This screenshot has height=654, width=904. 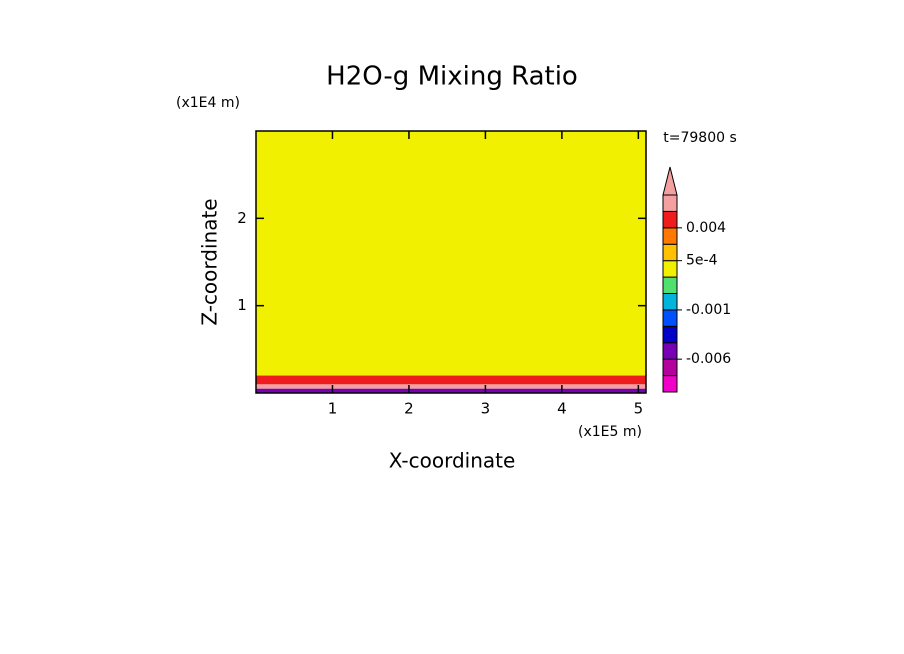 What do you see at coordinates (486, 409) in the screenshot?
I see `x-tick-label: 3` at bounding box center [486, 409].